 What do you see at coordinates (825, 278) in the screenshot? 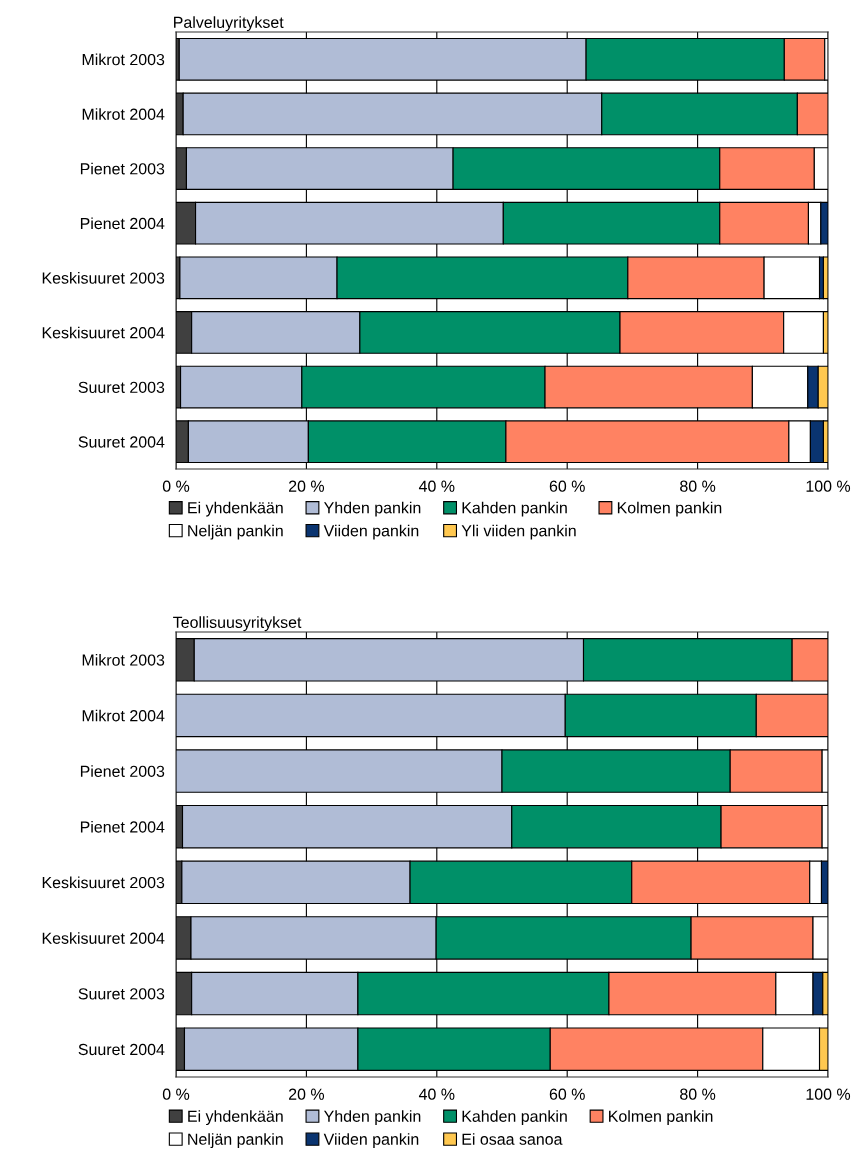
I see `bar` at bounding box center [825, 278].